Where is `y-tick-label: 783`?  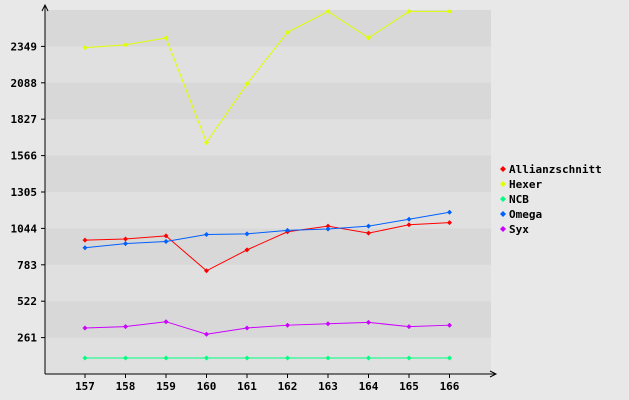
y-tick-label: 783 is located at coordinates (27, 265).